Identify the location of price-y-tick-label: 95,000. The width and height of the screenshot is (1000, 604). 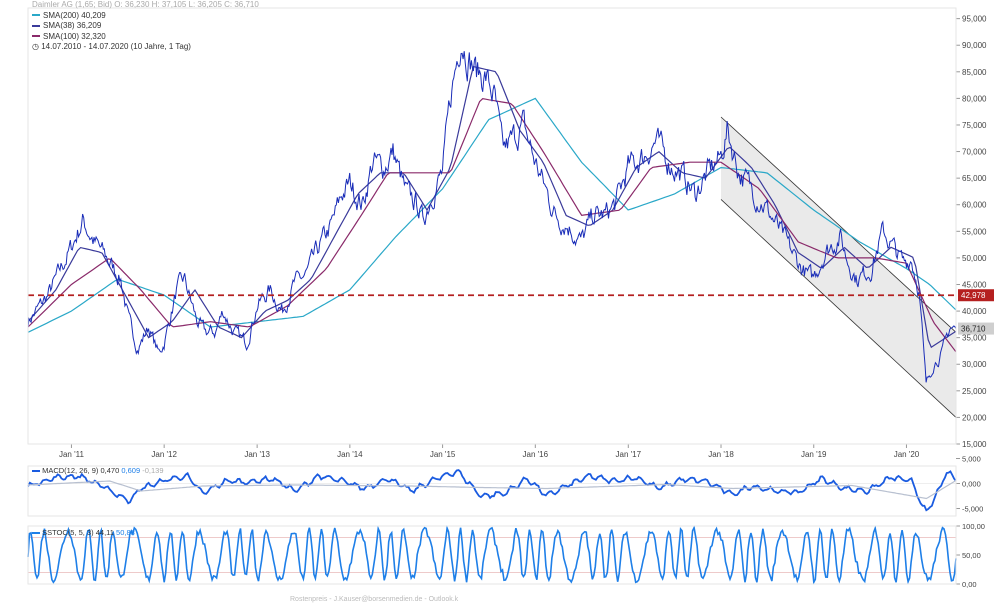
(974, 19).